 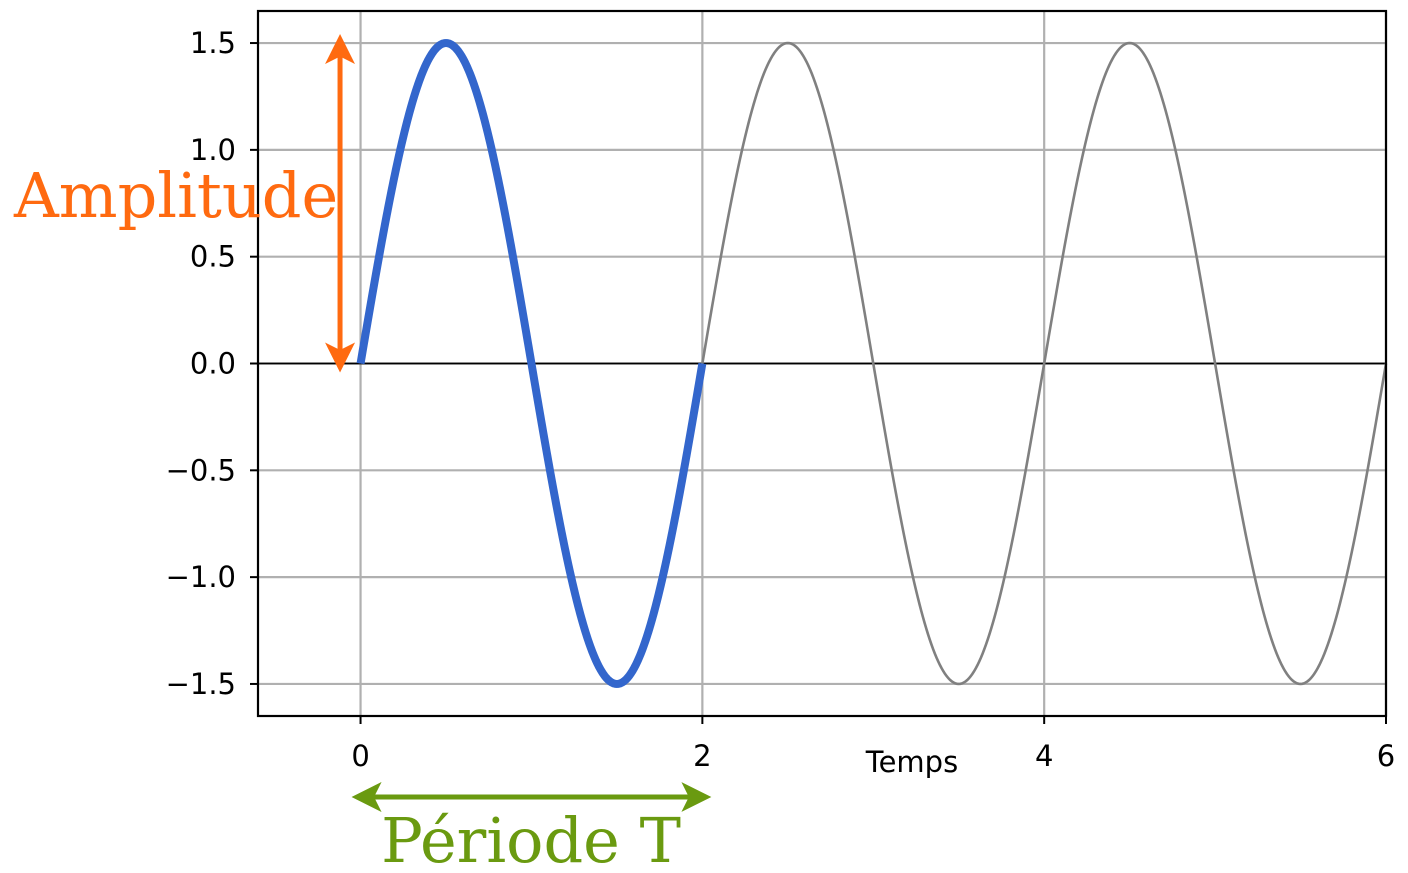 I want to click on y-tick-label: −0.5, so click(x=201, y=470).